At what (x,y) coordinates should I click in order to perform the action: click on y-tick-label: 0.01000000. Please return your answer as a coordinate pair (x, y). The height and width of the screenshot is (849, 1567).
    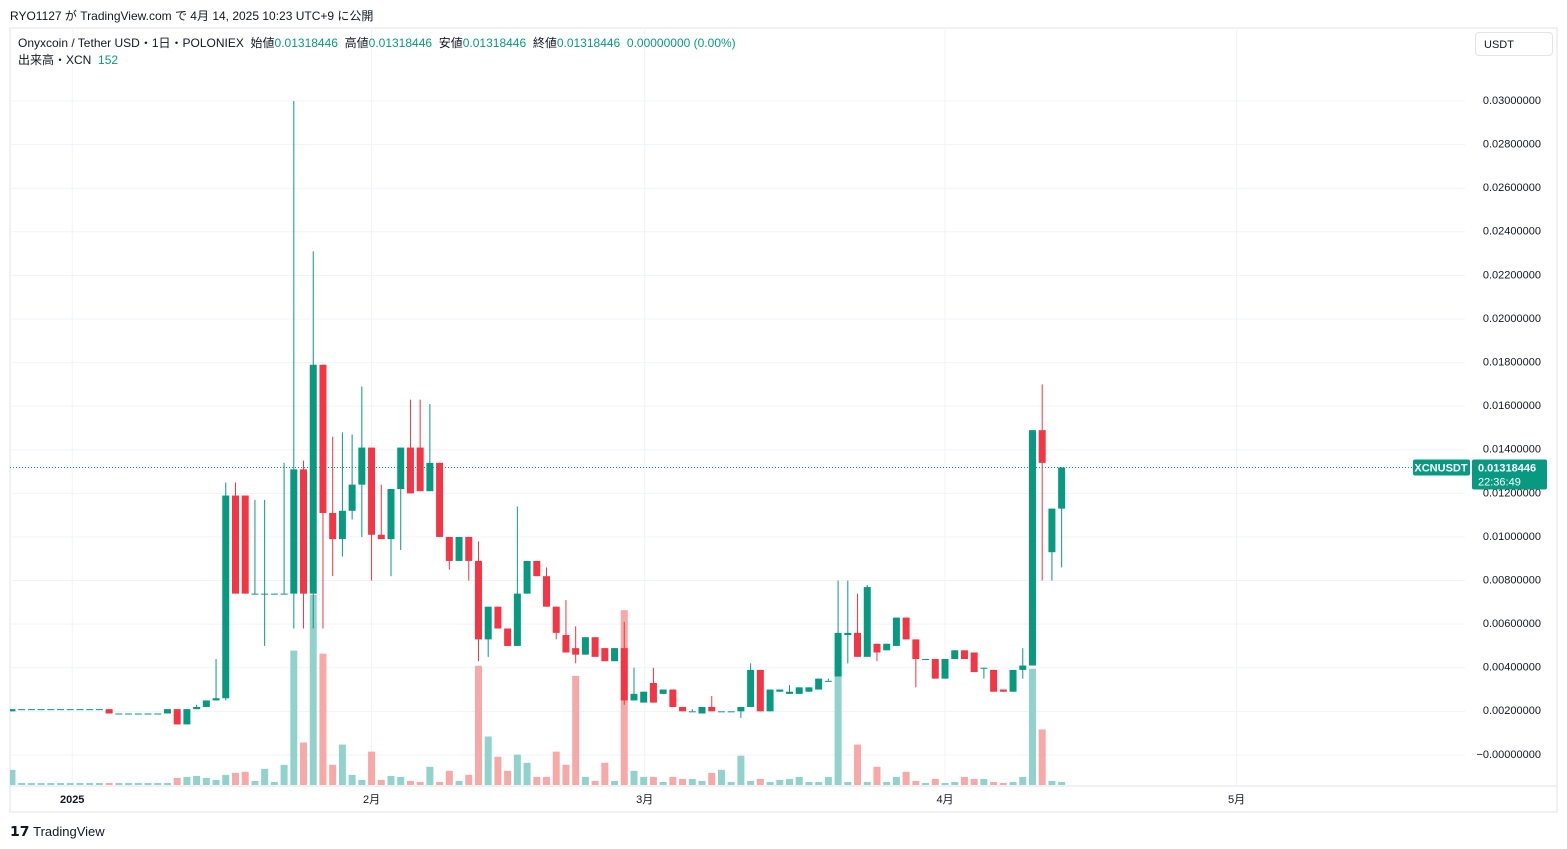
    Looking at the image, I should click on (1512, 537).